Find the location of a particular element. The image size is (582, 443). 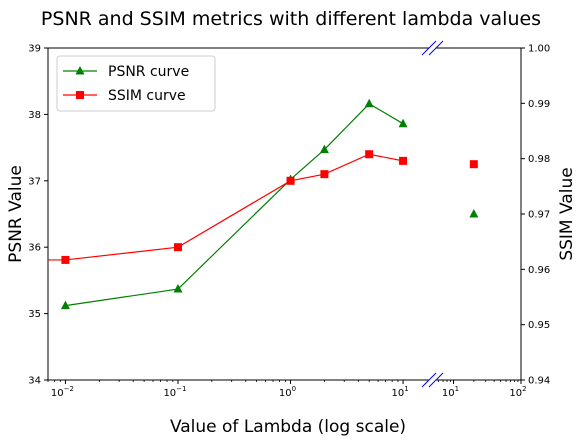

legend-label: PSNR curve is located at coordinates (148, 72).